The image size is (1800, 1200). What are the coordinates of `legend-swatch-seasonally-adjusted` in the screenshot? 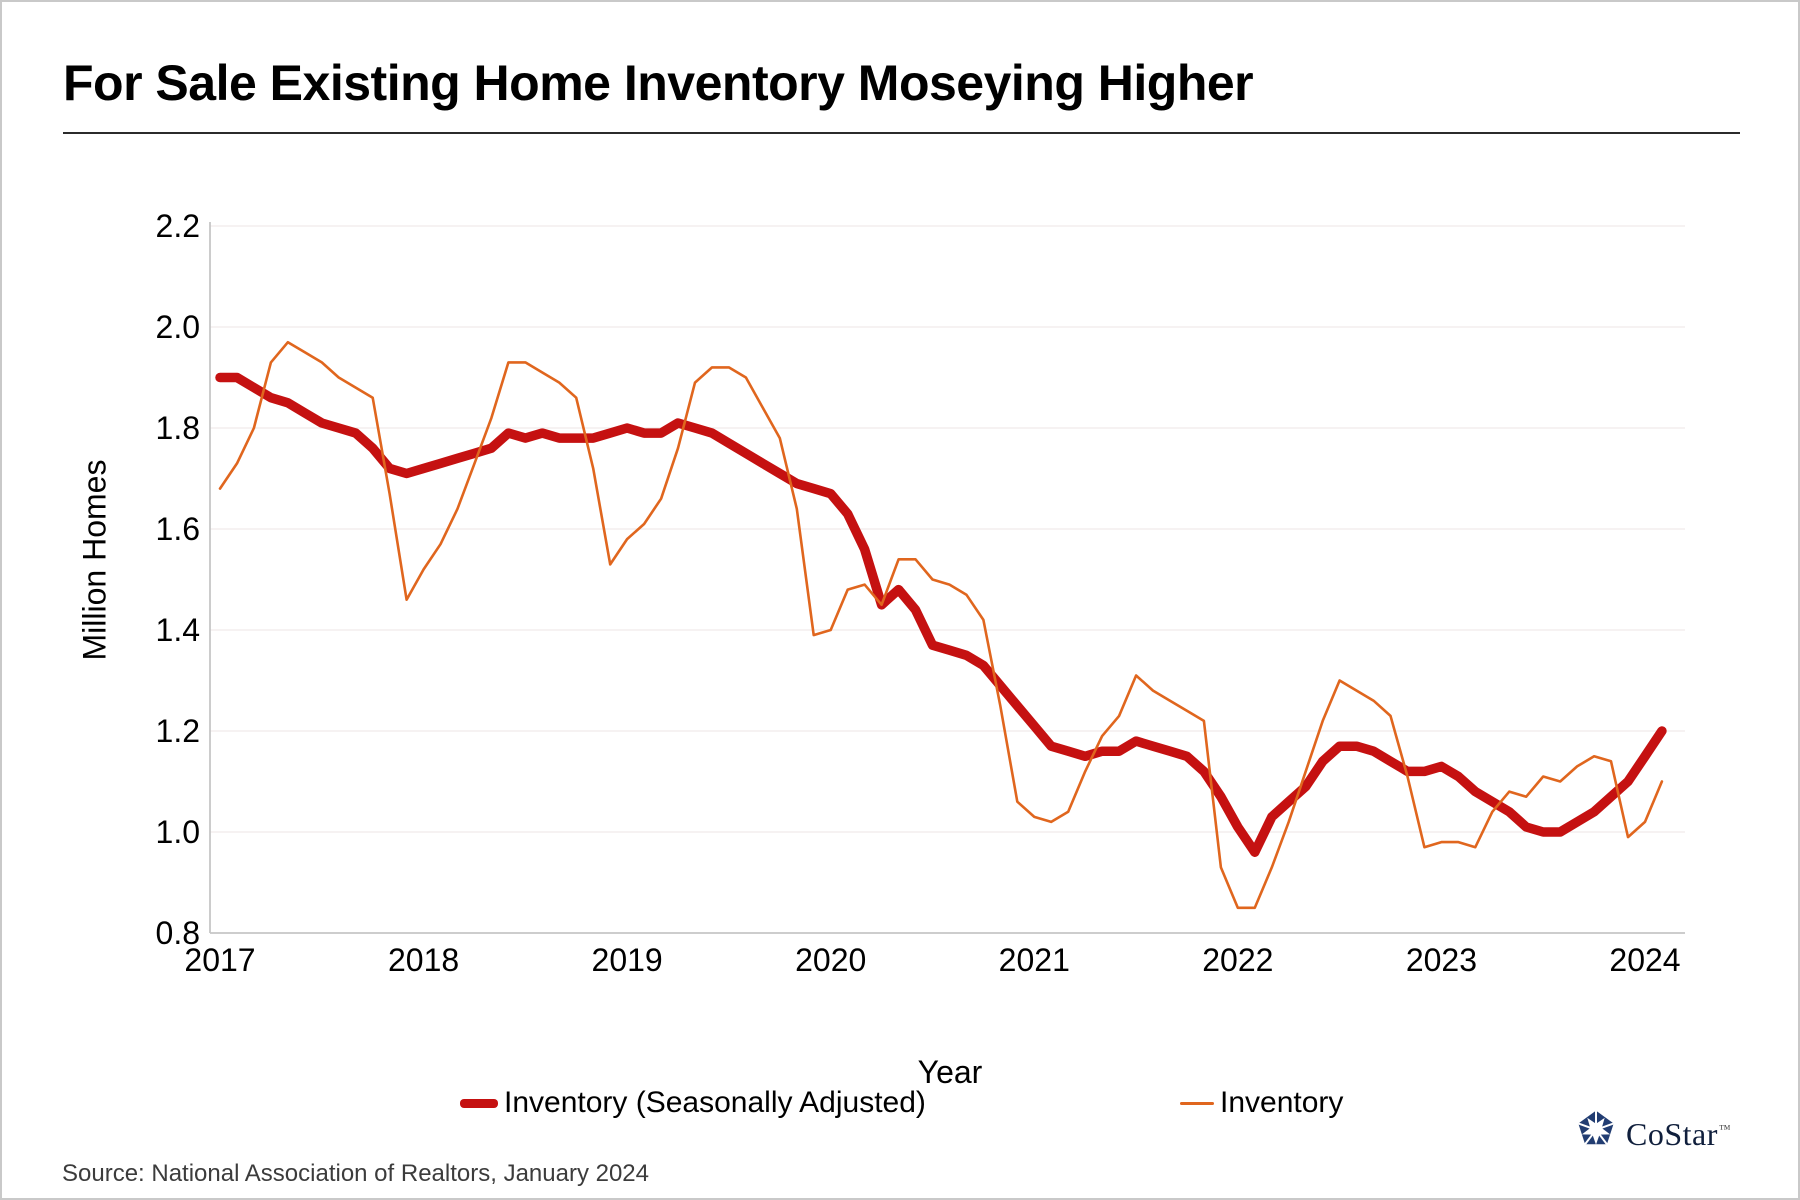 It's located at (479, 1103).